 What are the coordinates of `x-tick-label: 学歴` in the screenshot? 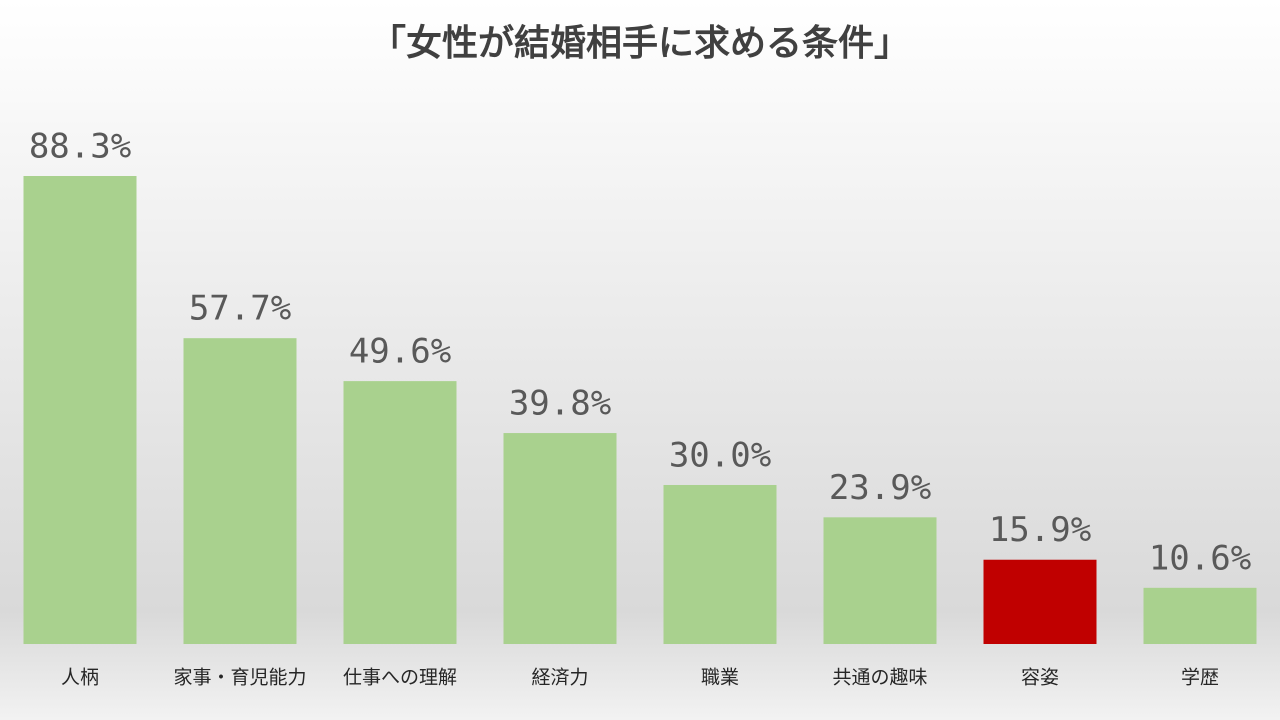 It's located at (1200, 678).